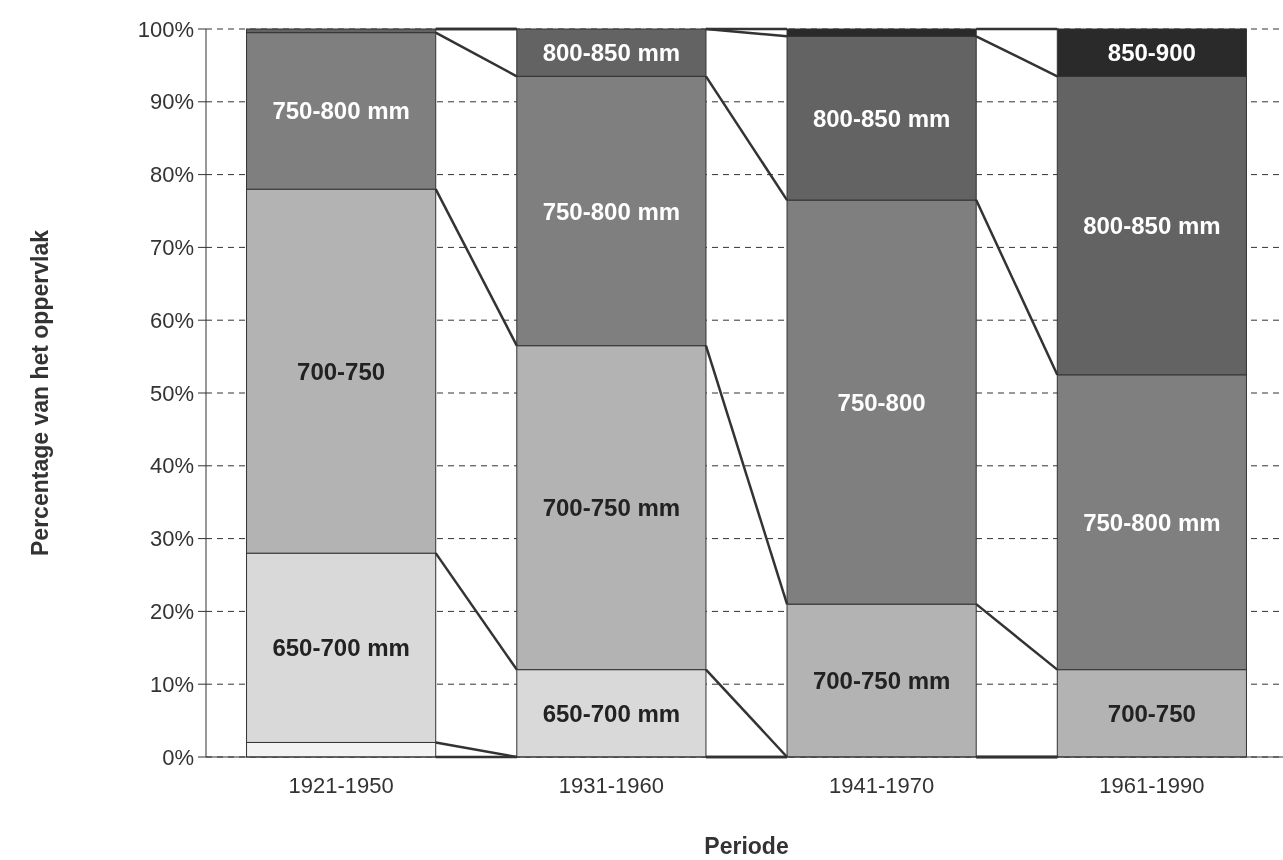  Describe the element at coordinates (178, 757) in the screenshot. I see `y-tick-label: 0%` at that location.